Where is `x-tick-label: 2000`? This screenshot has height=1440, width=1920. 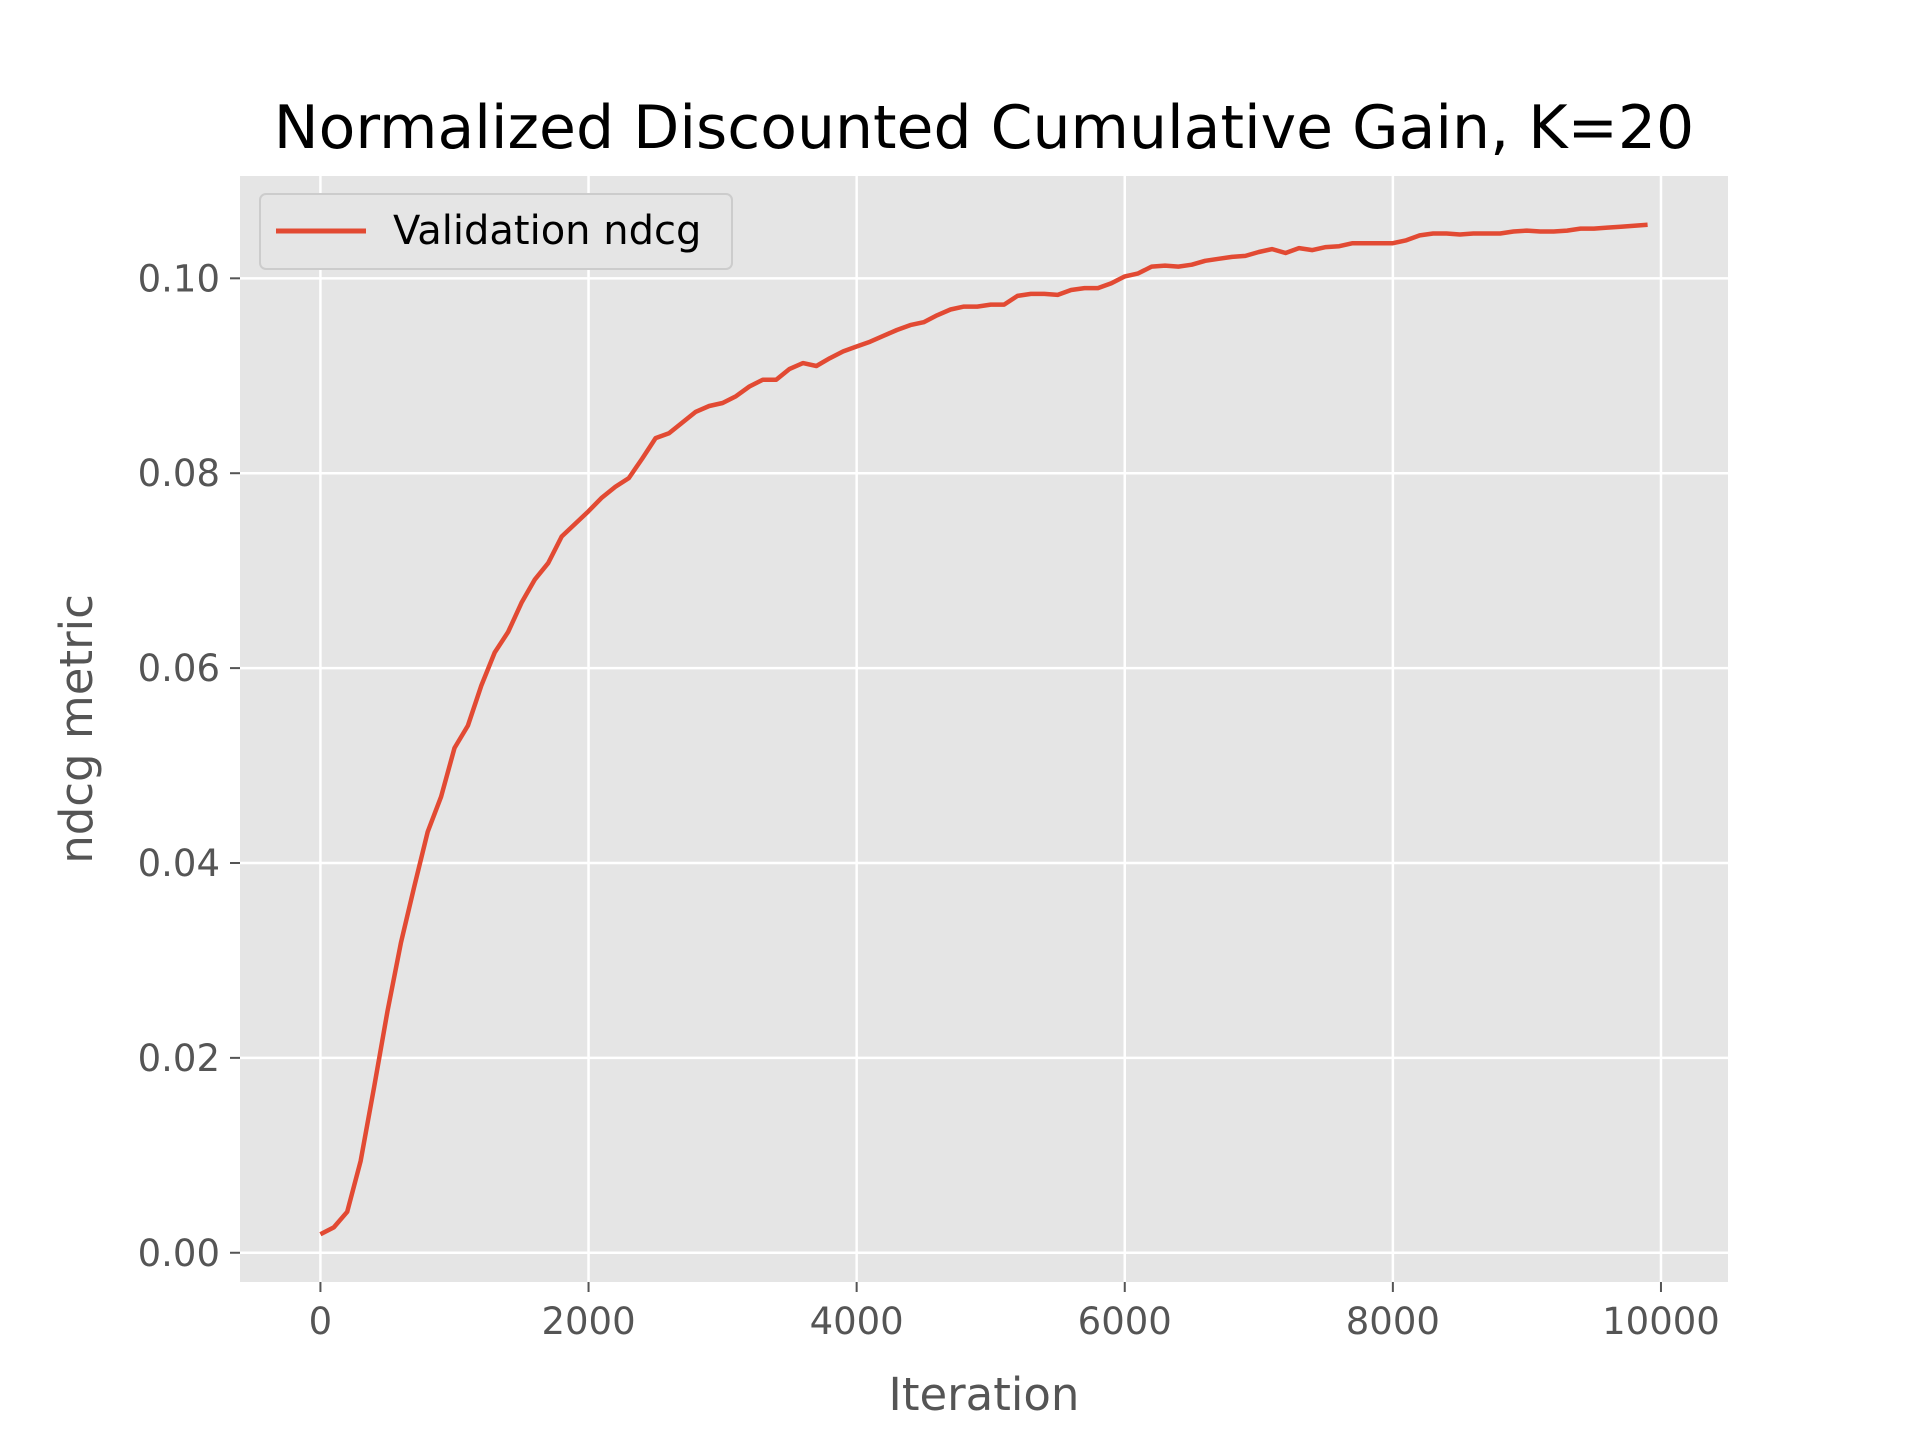
x-tick-label: 2000 is located at coordinates (588, 1321).